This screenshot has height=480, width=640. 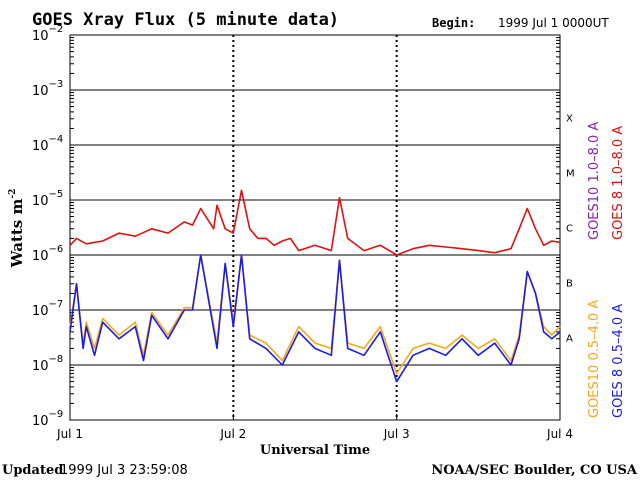 I want to click on y-tick-label: 10⁻⁷, so click(x=47, y=309).